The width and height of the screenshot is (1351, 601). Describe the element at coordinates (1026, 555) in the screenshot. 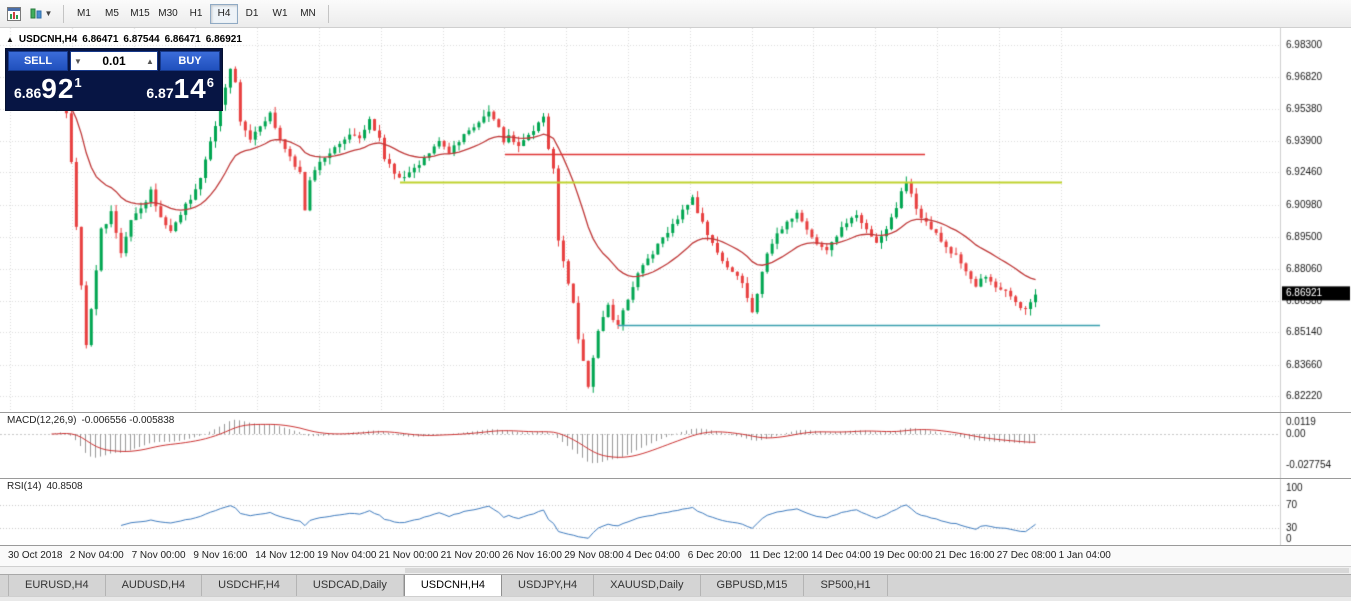

I see `time-axis-label: 27 Dec 08:00` at that location.